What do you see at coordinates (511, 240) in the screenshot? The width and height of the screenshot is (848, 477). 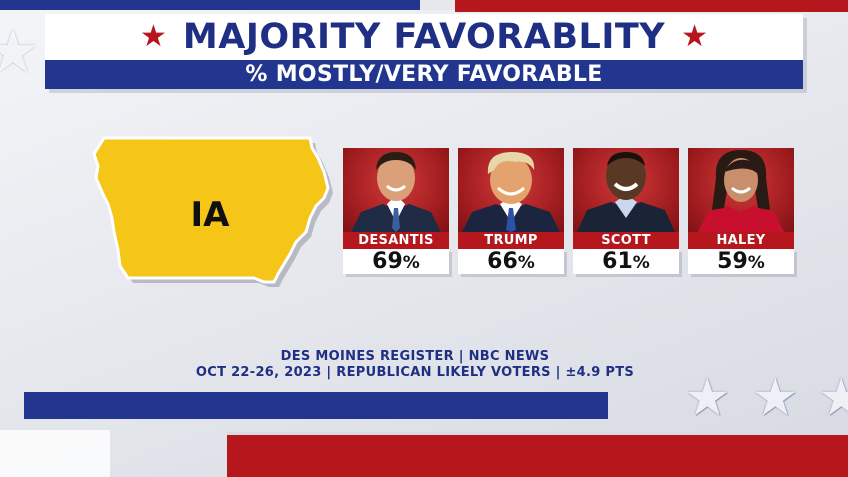 I see `candidate-name: TRUMP` at bounding box center [511, 240].